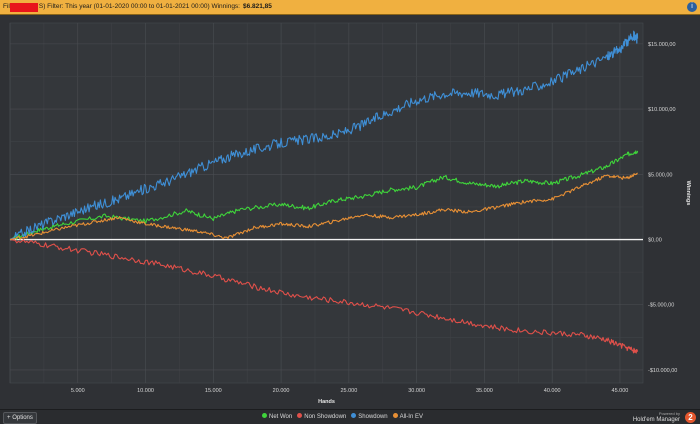 This screenshot has height=424, width=700. What do you see at coordinates (373, 417) in the screenshot?
I see `legend-label: Showdown` at bounding box center [373, 417].